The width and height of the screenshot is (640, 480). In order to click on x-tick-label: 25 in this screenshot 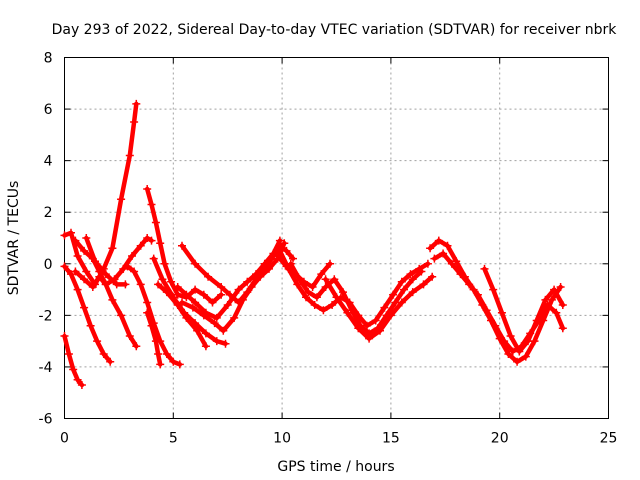, I will do `click(609, 439)`.